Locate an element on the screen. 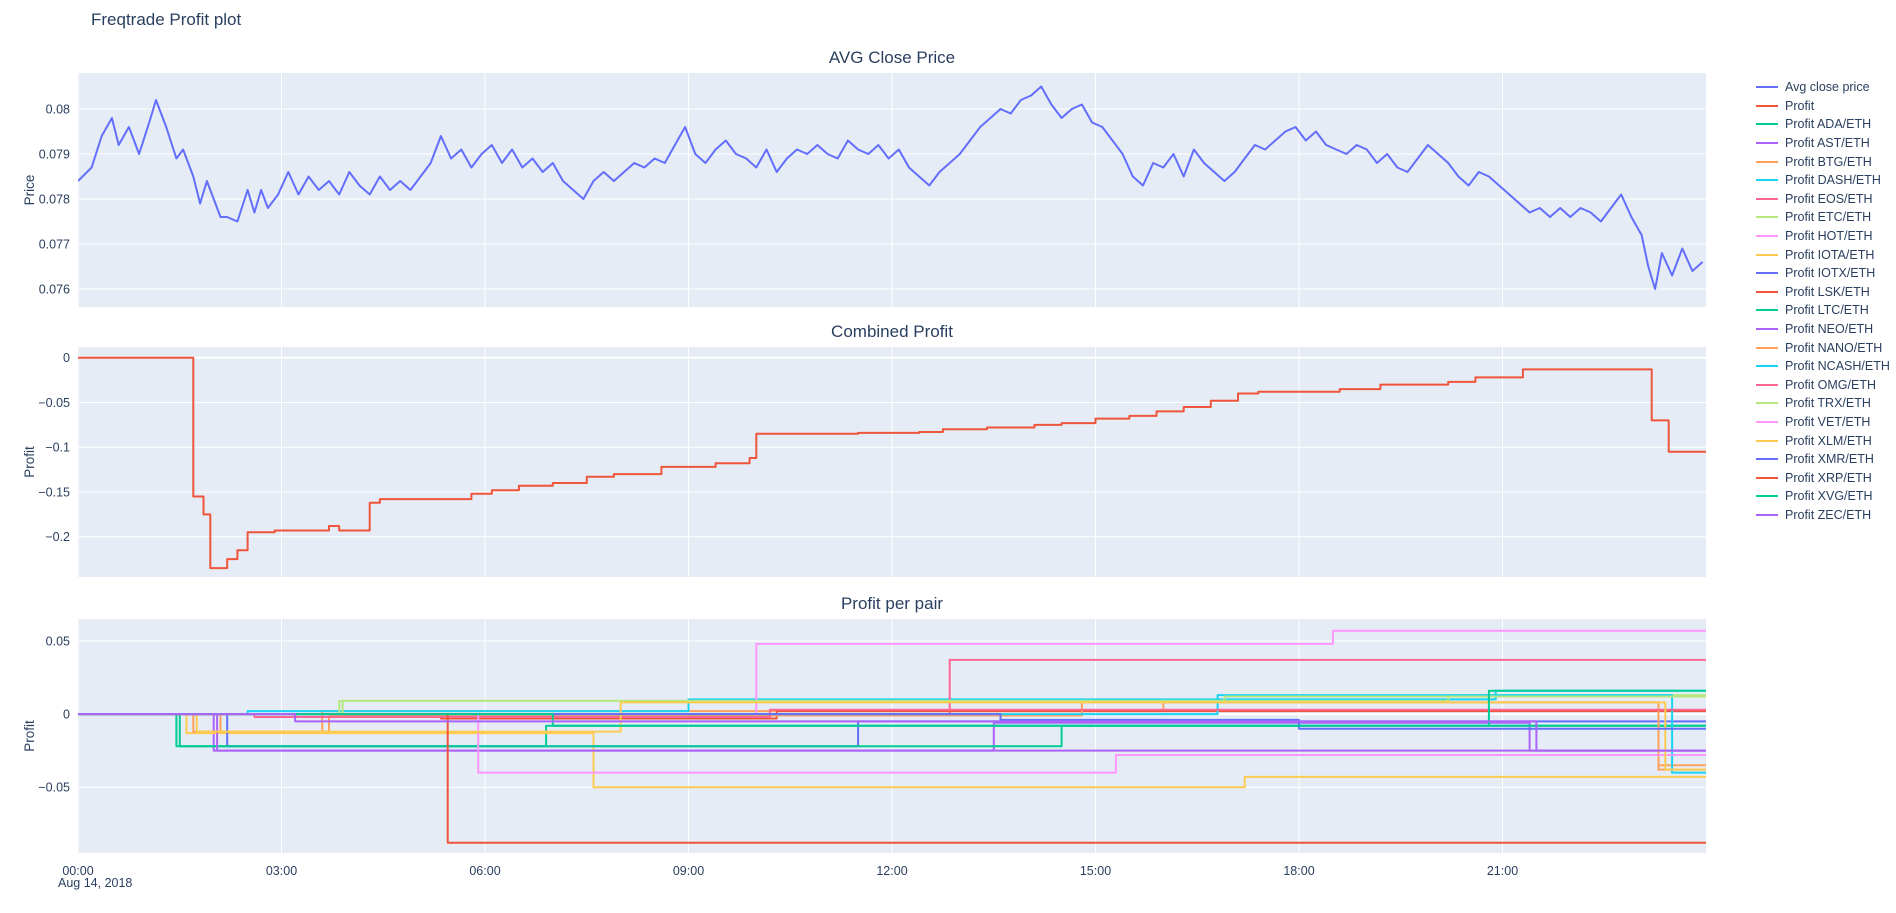 This screenshot has height=913, width=1896. legend-item-profit-zec-eth: Profit ZEC/ETH is located at coordinates (1823, 515).